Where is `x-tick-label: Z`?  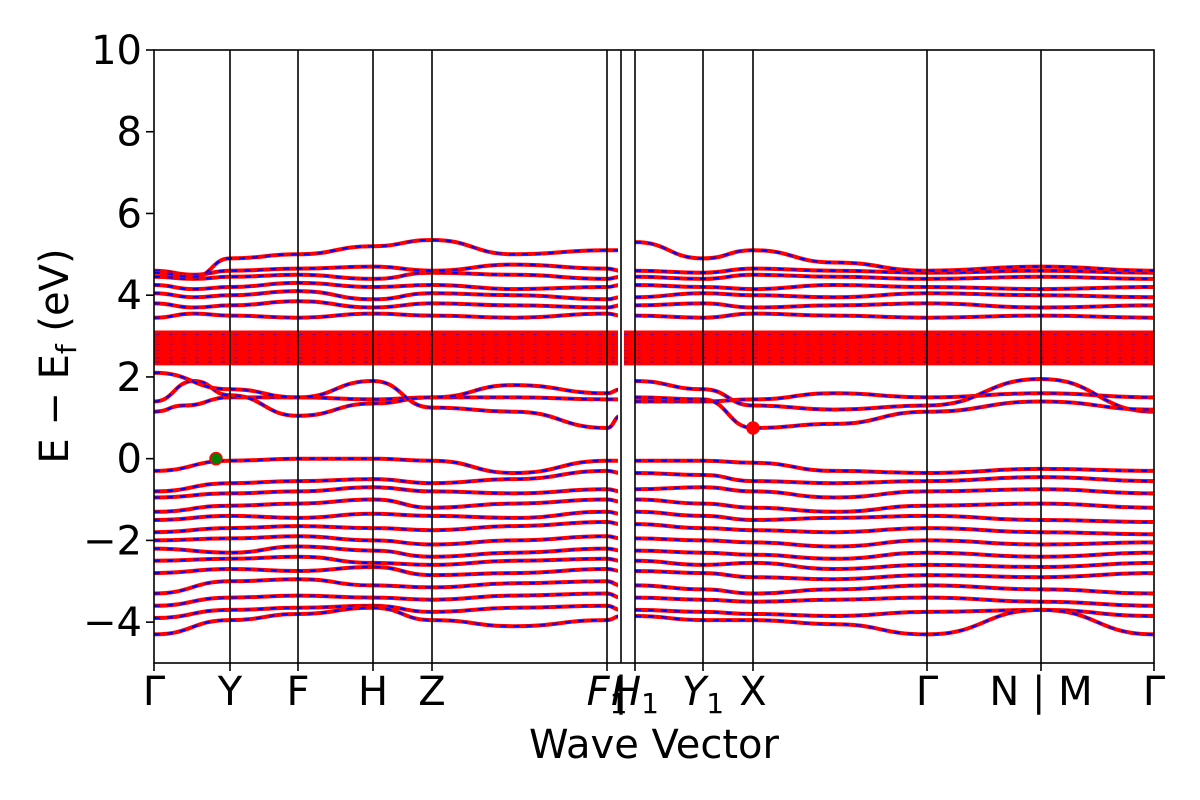
x-tick-label: Z is located at coordinates (431, 692).